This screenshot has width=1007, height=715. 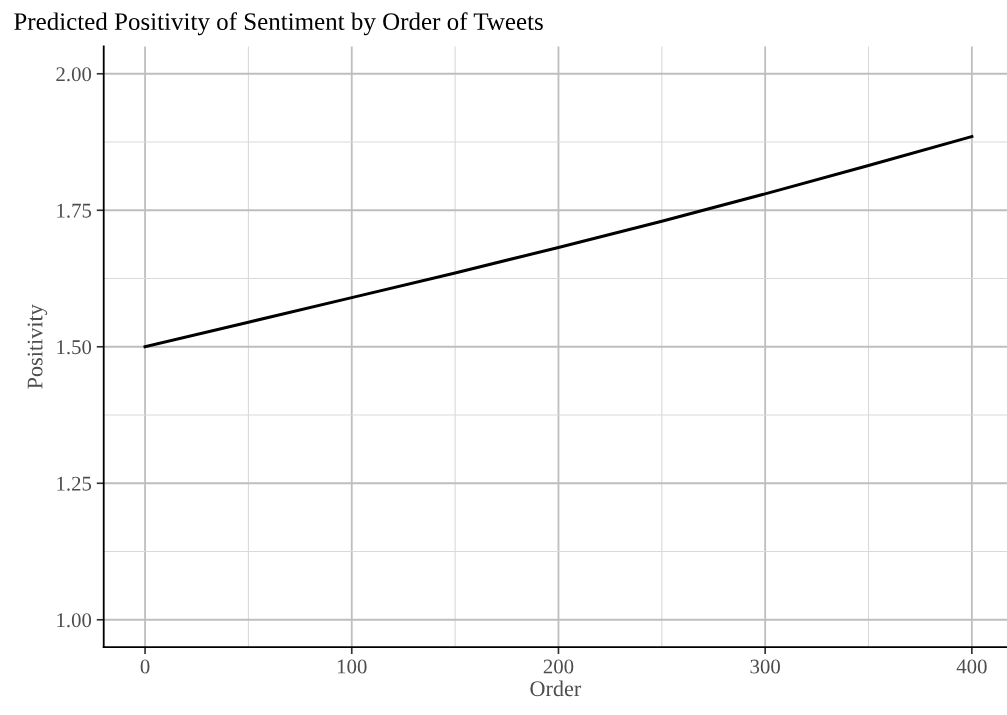 What do you see at coordinates (74, 210) in the screenshot?
I see `y-tick-label: 1.75` at bounding box center [74, 210].